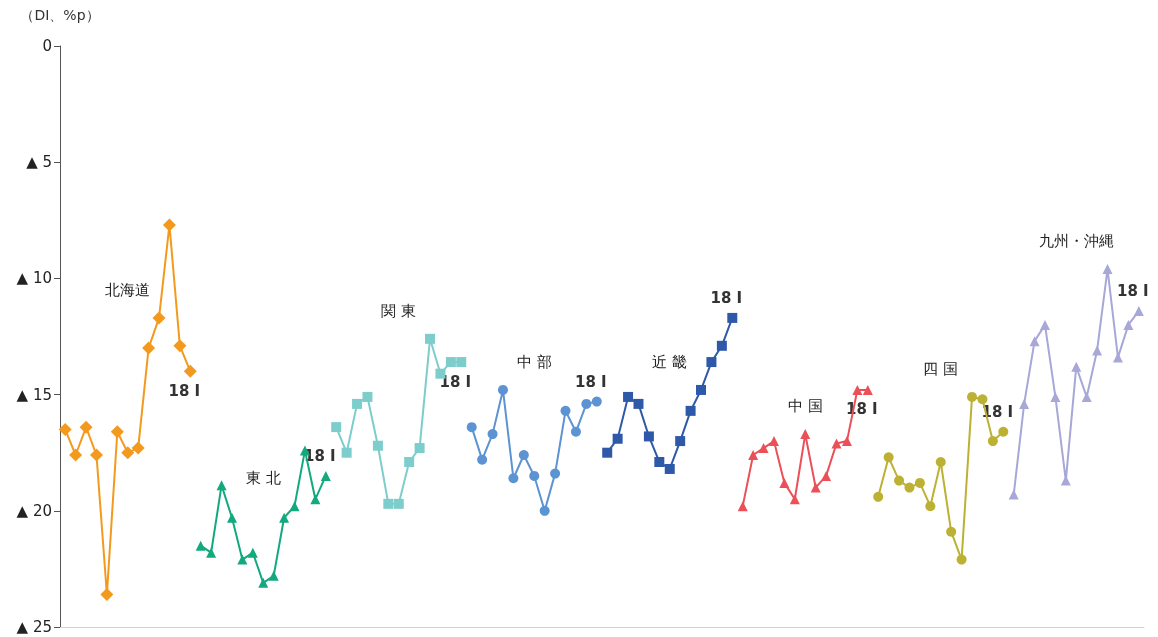 The image size is (1158, 637). Describe the element at coordinates (47, 46) in the screenshot. I see `y-tick-label: 0` at that location.